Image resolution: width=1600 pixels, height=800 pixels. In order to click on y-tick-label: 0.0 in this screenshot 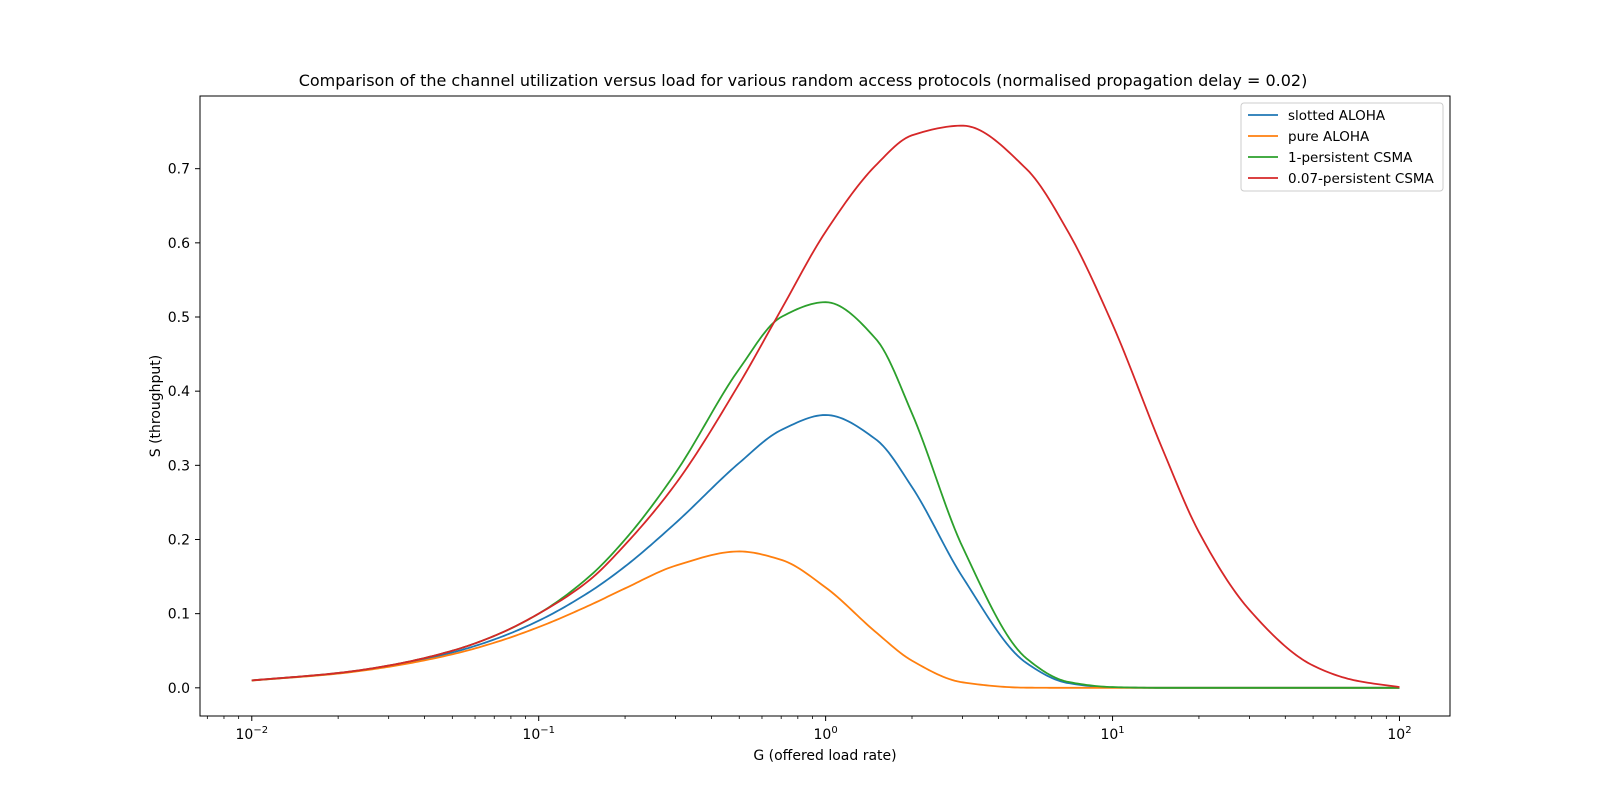, I will do `click(179, 689)`.